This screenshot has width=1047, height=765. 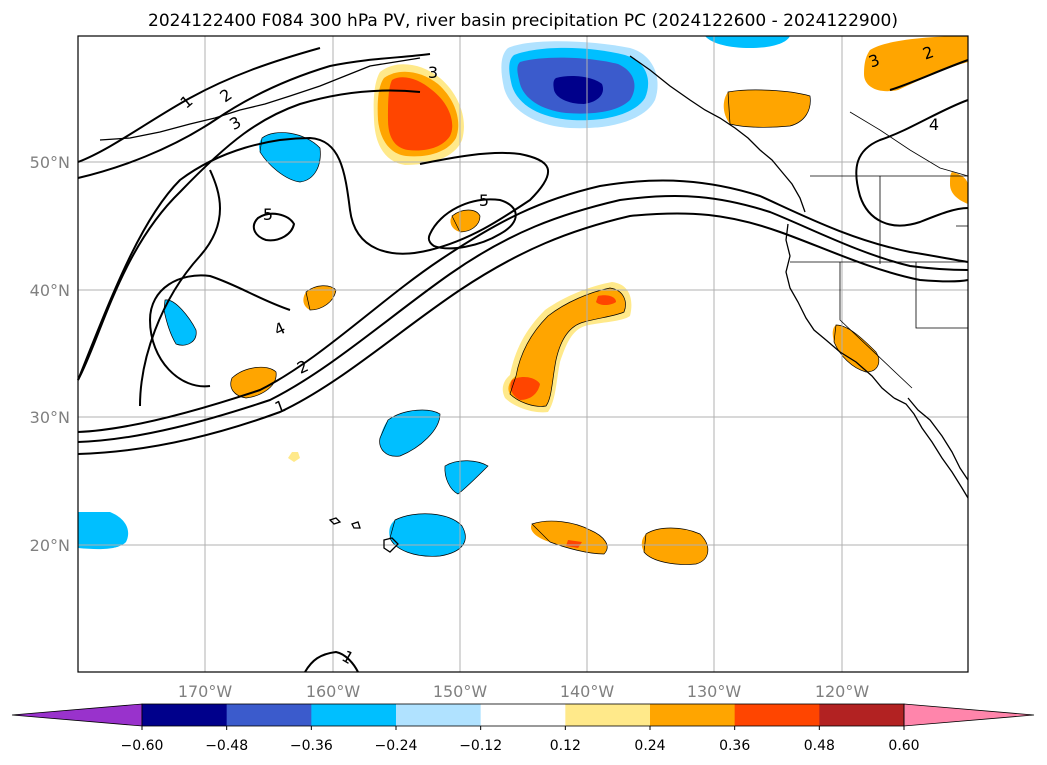 What do you see at coordinates (50, 545) in the screenshot?
I see `lat-label: 20°N` at bounding box center [50, 545].